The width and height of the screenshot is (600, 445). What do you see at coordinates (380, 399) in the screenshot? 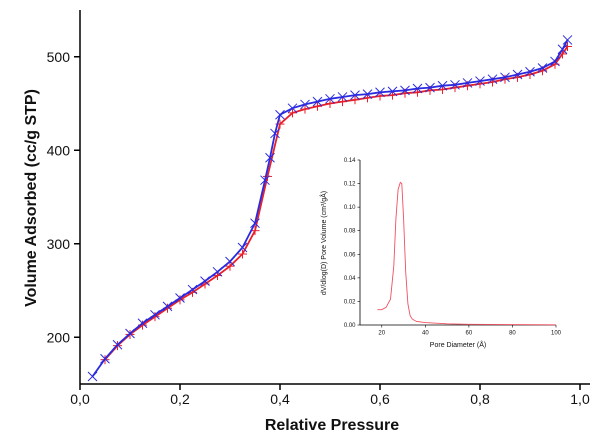
I see `main-x-tick-label: 0,6` at bounding box center [380, 399].